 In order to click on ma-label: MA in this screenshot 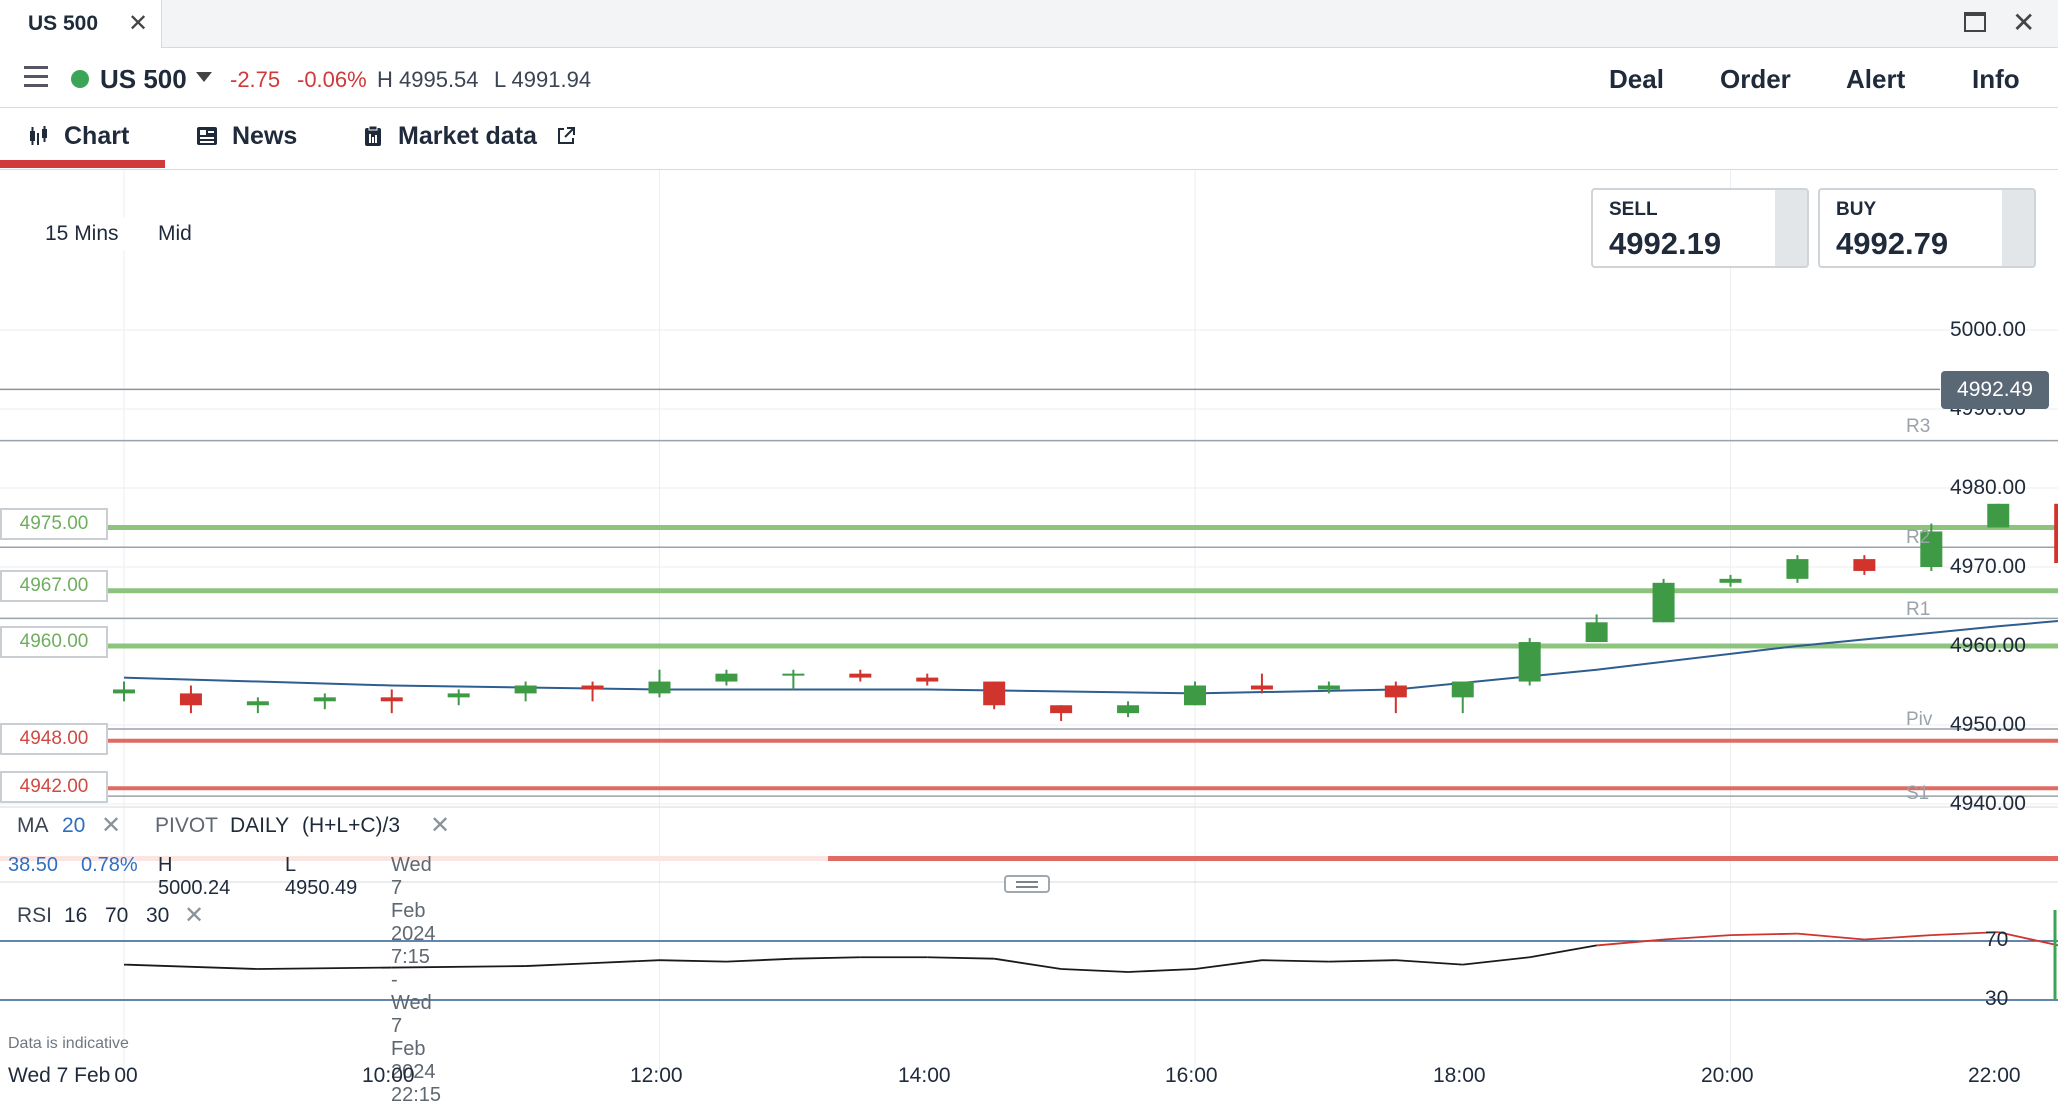, I will do `click(33, 825)`.